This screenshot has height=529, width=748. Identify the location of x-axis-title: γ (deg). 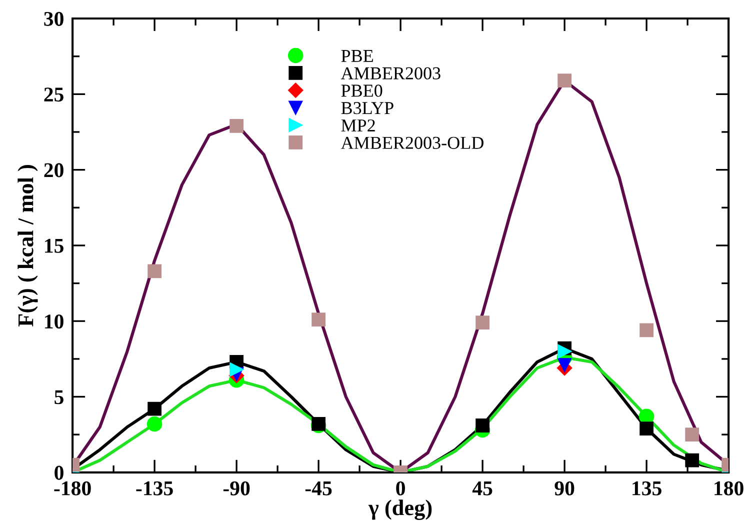
(400, 510).